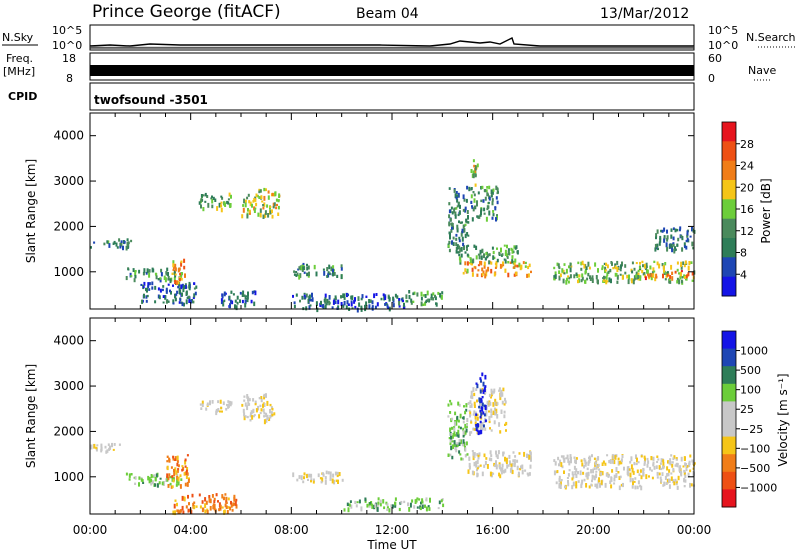  What do you see at coordinates (743, 253) in the screenshot?
I see `power-colorbar-tick-label: 8` at bounding box center [743, 253].